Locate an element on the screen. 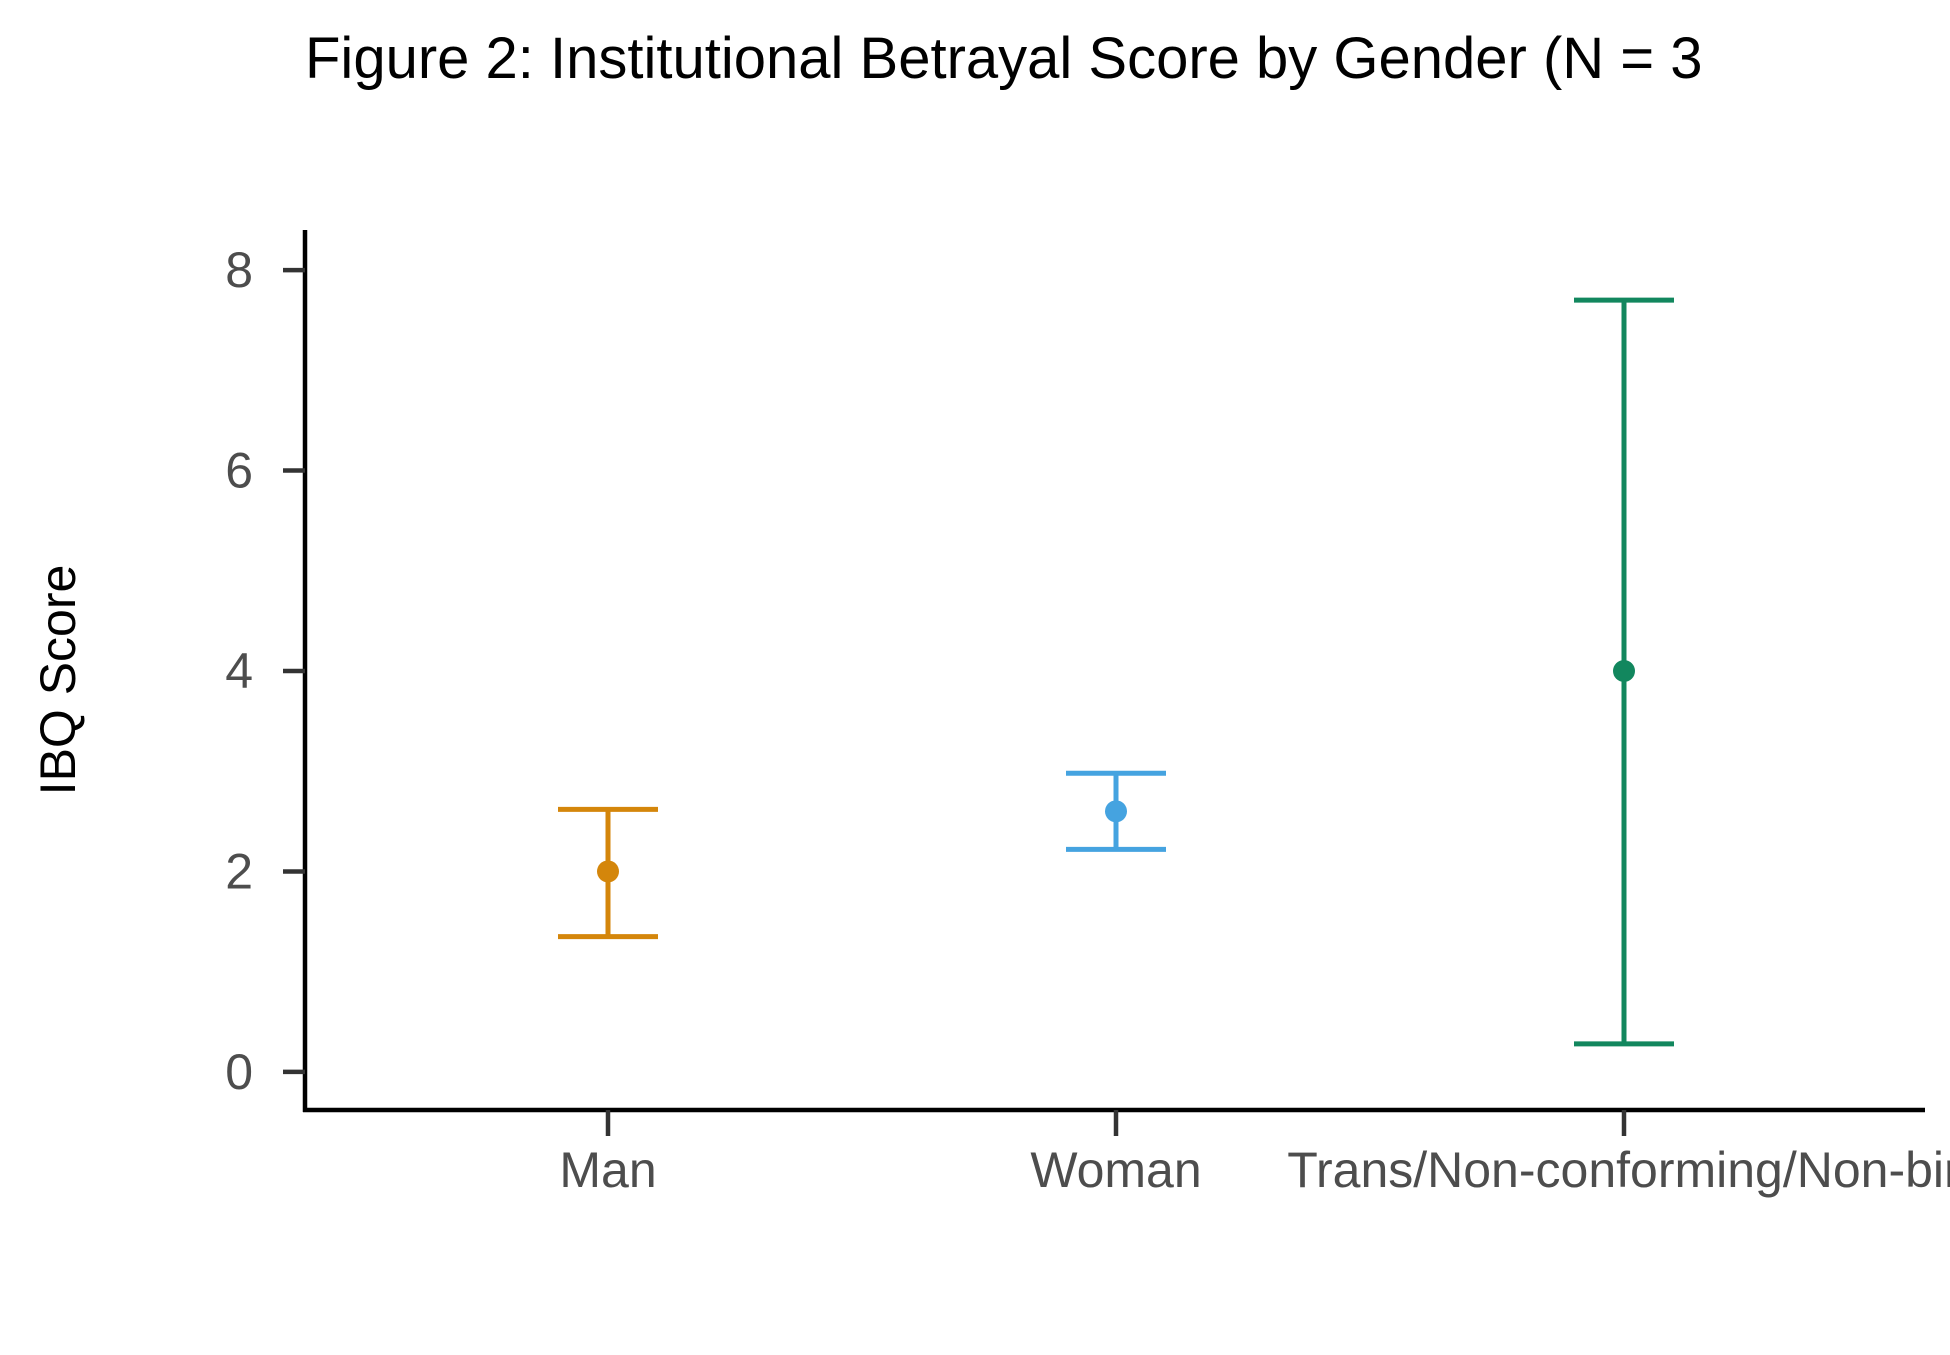 This screenshot has height=1355, width=1950. x-axis: Man Woman Trans/Non-conforming/Non-bir is located at coordinates (1126, 1152).